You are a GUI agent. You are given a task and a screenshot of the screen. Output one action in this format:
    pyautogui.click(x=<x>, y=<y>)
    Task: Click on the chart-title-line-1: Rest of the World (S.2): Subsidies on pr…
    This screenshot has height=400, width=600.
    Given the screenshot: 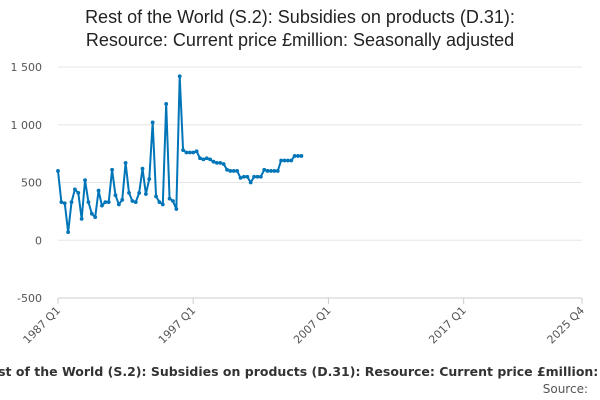 What is the action you would take?
    pyautogui.click(x=300, y=17)
    